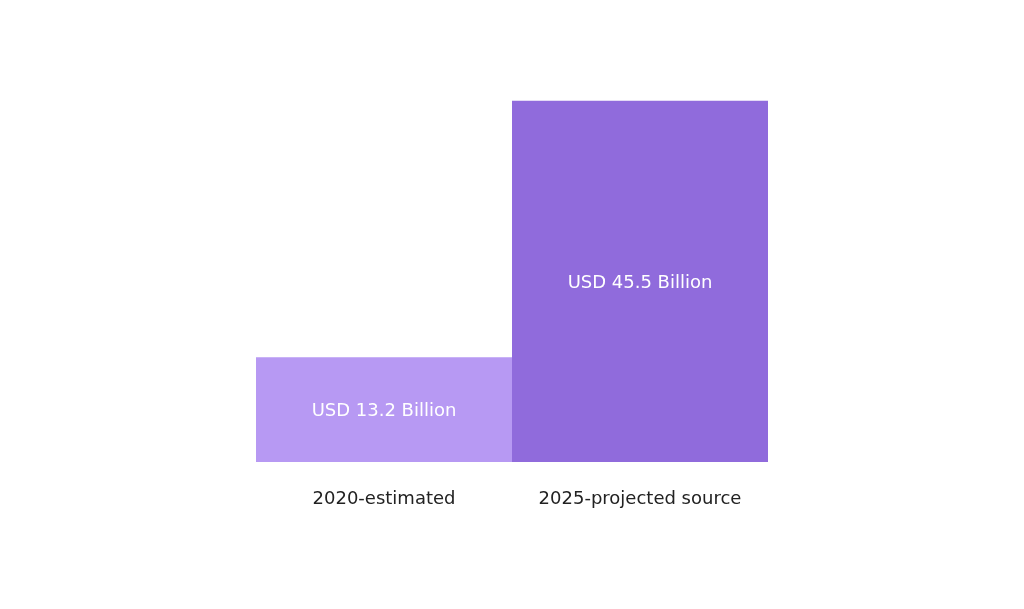 This screenshot has width=1024, height=609. Describe the element at coordinates (640, 281) in the screenshot. I see `data-label: USD 45.5 Billion` at that location.